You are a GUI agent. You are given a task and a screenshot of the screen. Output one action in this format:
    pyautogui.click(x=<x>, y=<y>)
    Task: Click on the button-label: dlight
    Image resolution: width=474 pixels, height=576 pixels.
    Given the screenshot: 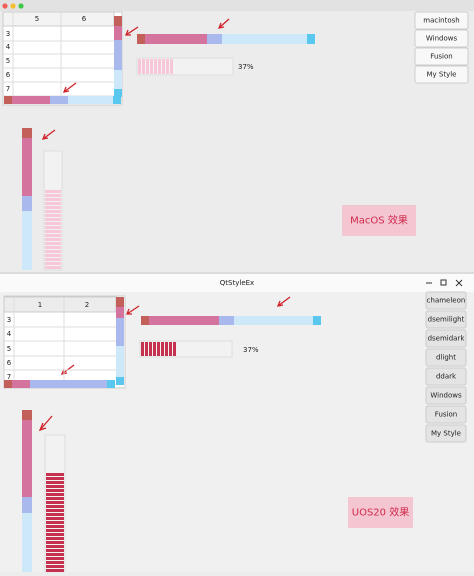 What is the action you would take?
    pyautogui.click(x=446, y=358)
    